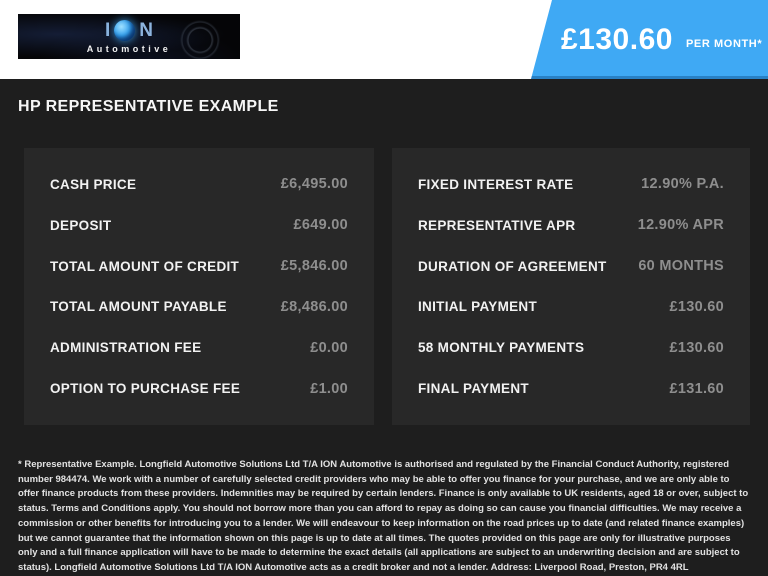  What do you see at coordinates (314, 184) in the screenshot?
I see `row-value: £6,495.00` at bounding box center [314, 184].